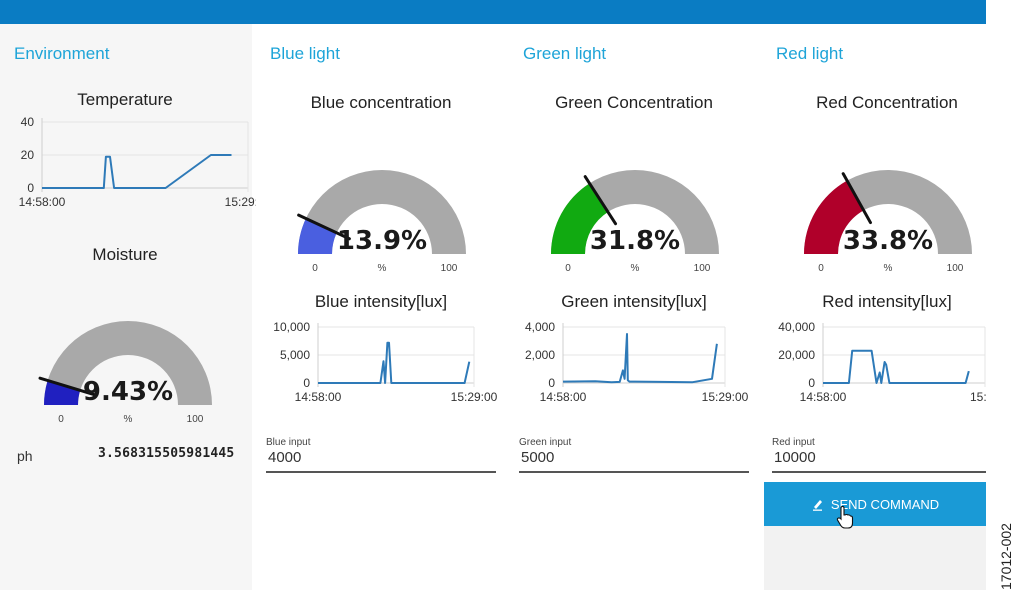 Image resolution: width=1024 pixels, height=590 pixels. What do you see at coordinates (810, 53) in the screenshot?
I see `group-title-red: Red light` at bounding box center [810, 53].